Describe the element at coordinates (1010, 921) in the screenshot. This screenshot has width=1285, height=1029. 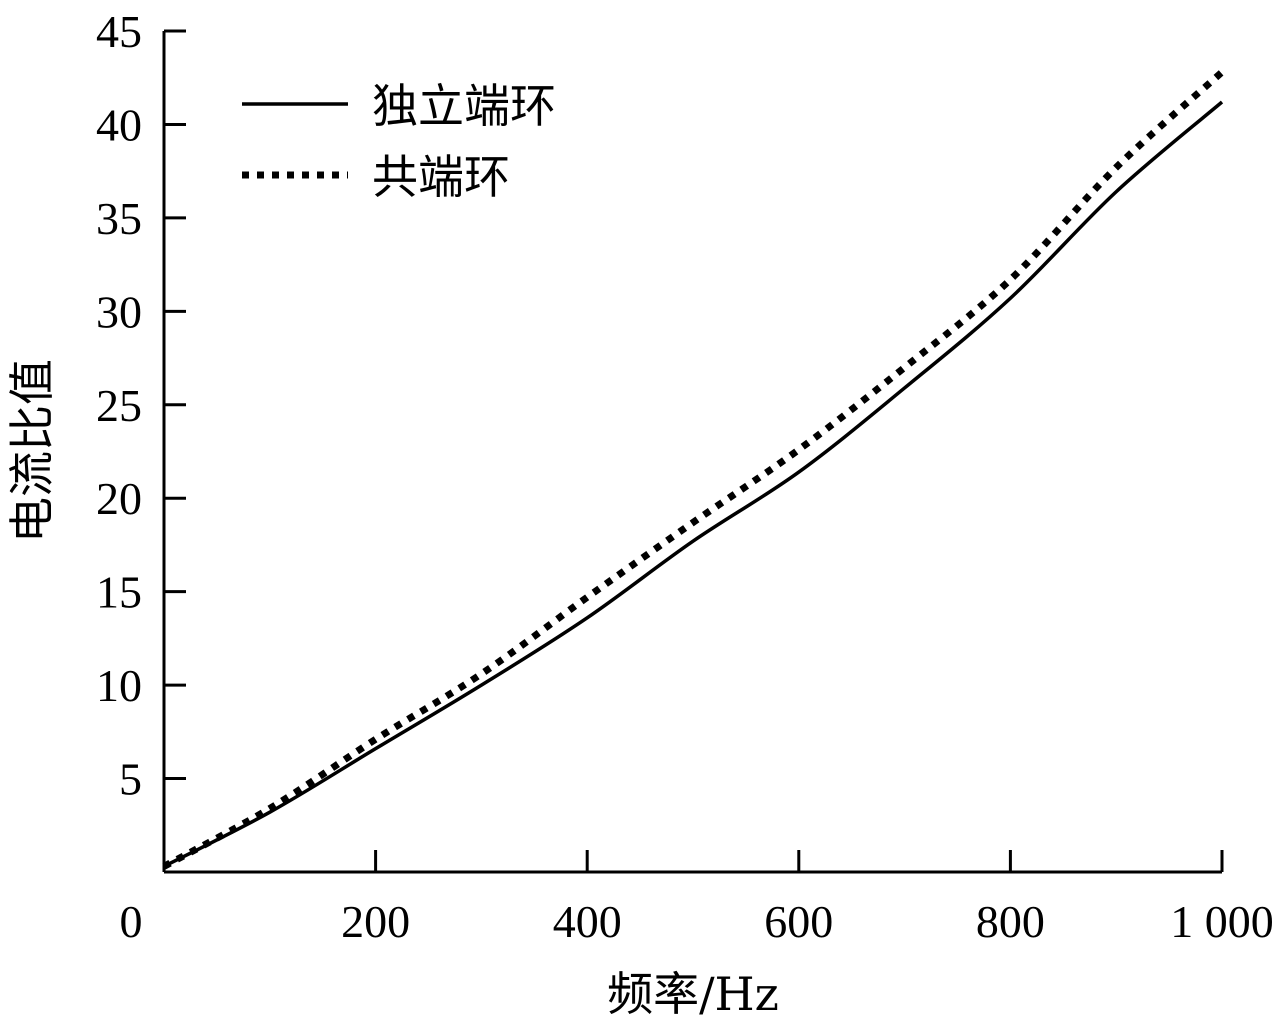
I see `x-tick-label: 800` at that location.